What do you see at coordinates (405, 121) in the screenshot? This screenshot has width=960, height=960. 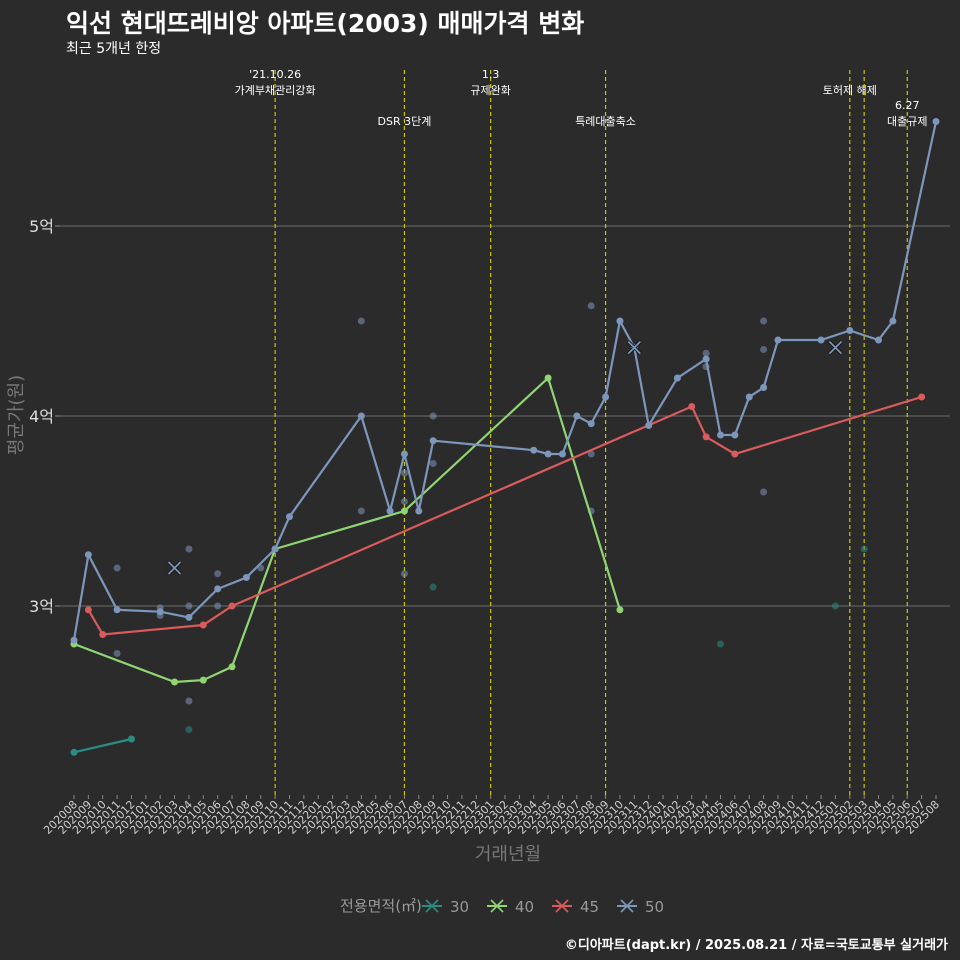 I see `event-label: DSR 3단계` at bounding box center [405, 121].